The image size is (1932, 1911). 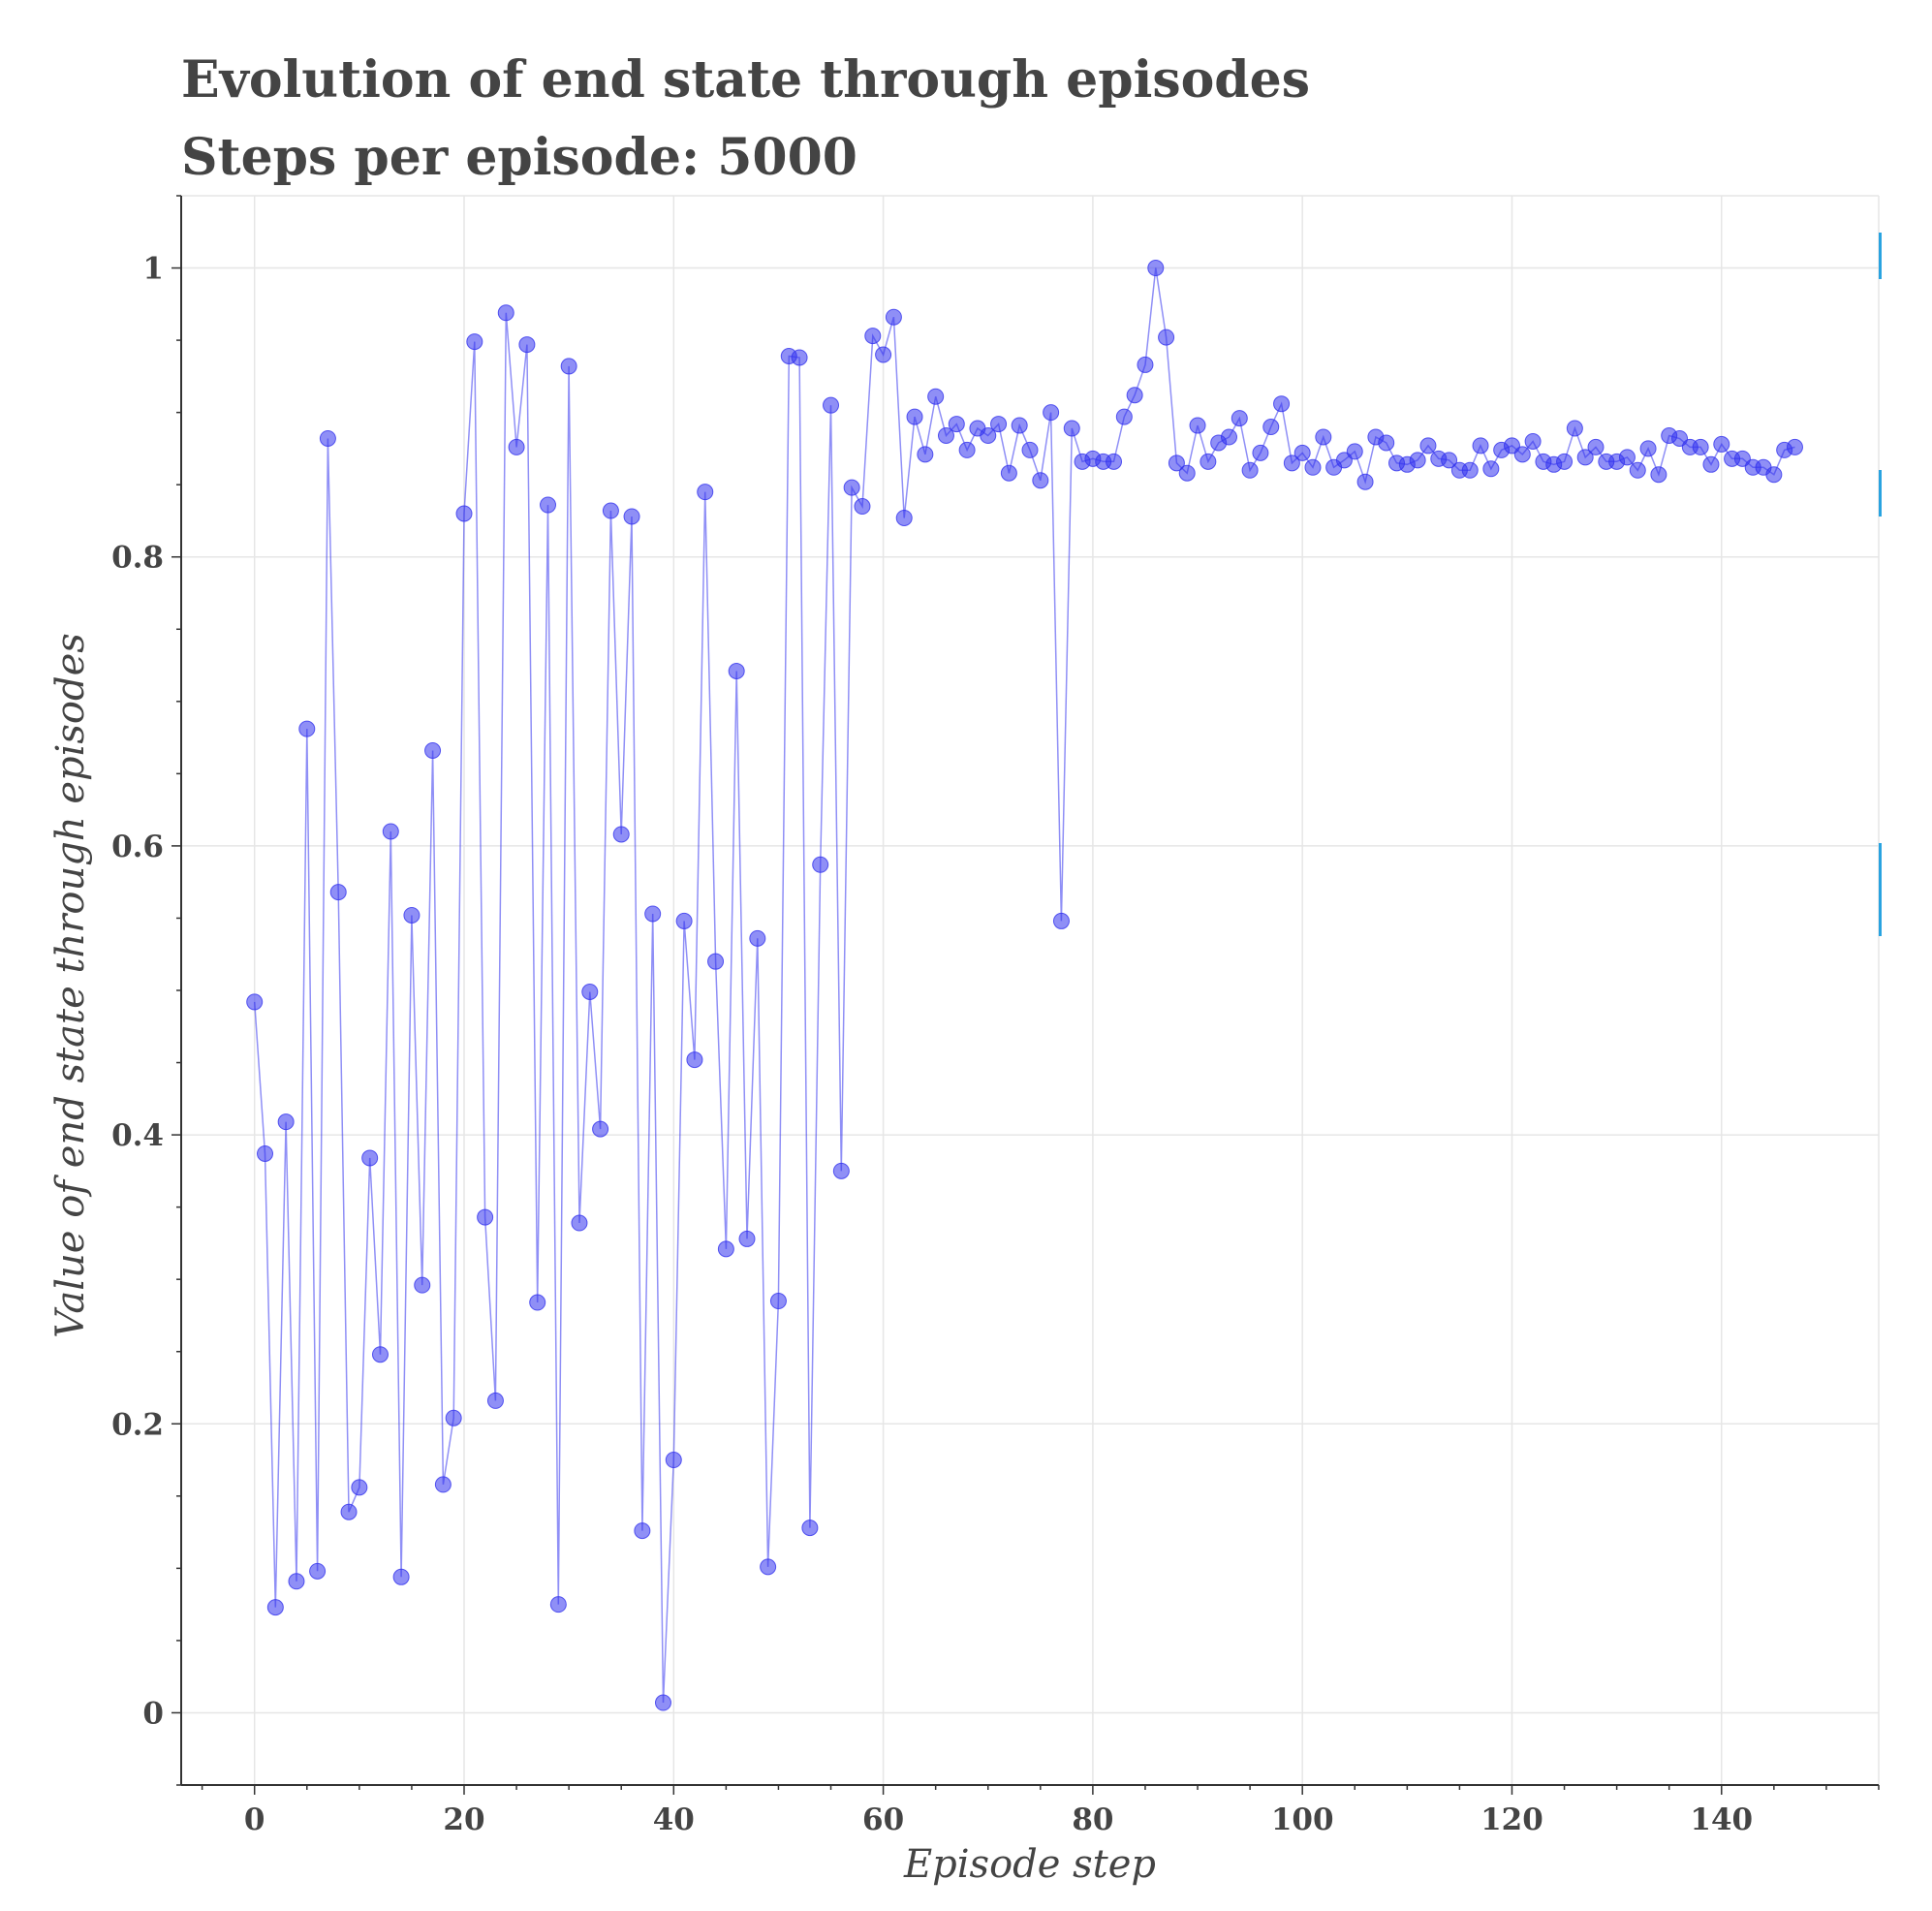 I want to click on x-tick-label: 80, so click(x=1092, y=1819).